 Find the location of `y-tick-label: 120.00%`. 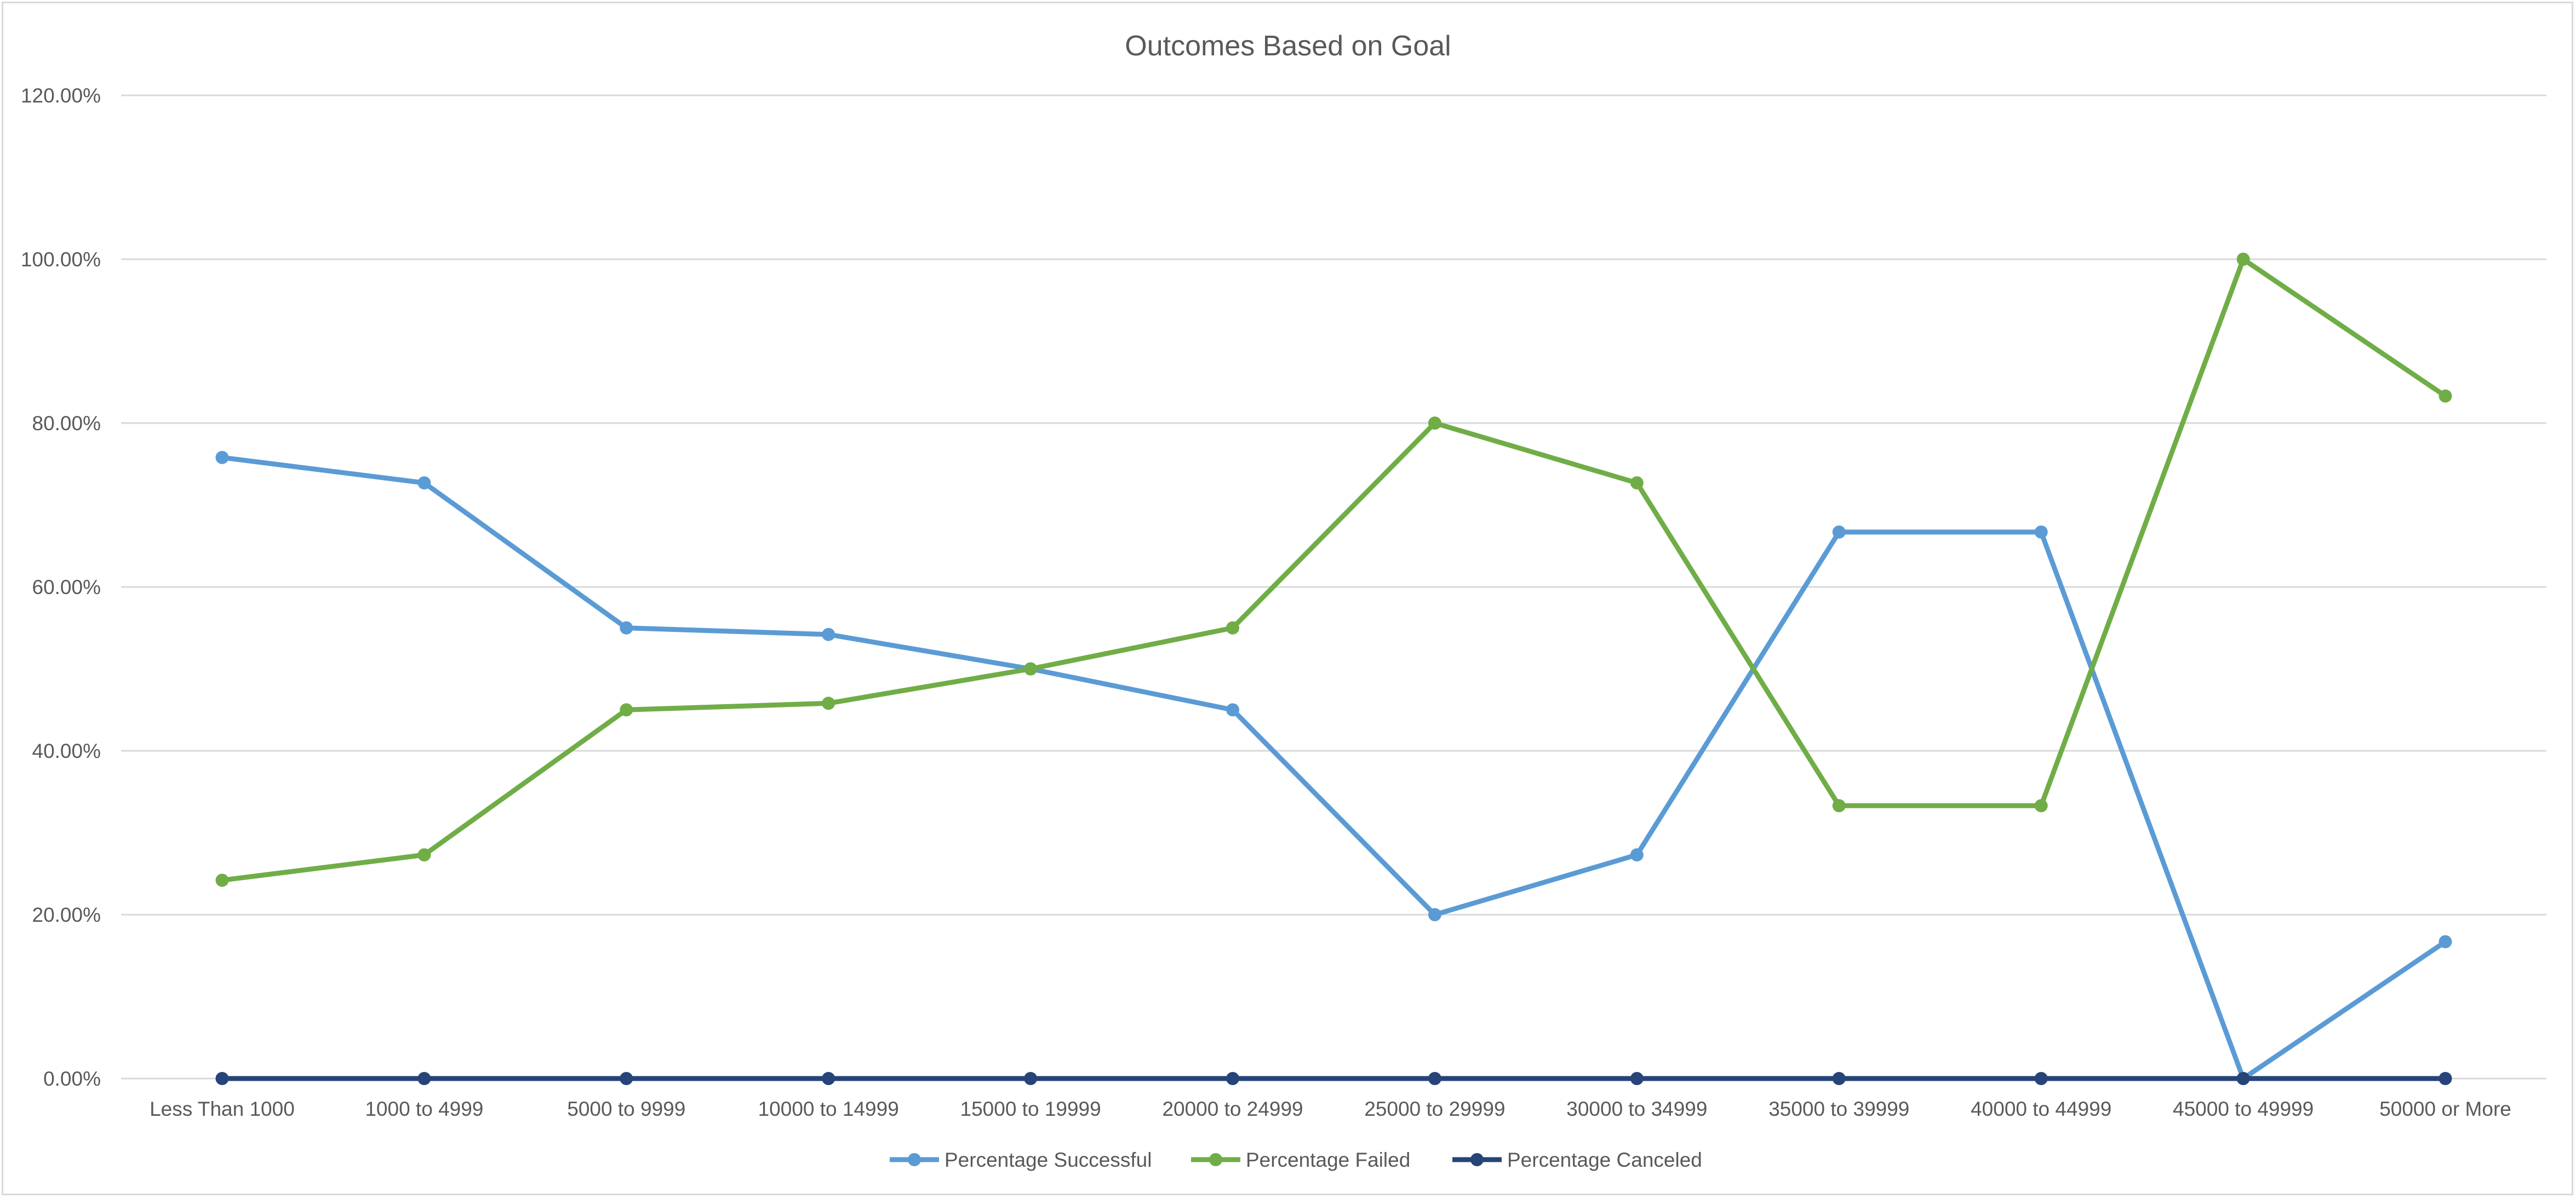

y-tick-label: 120.00% is located at coordinates (61, 96).